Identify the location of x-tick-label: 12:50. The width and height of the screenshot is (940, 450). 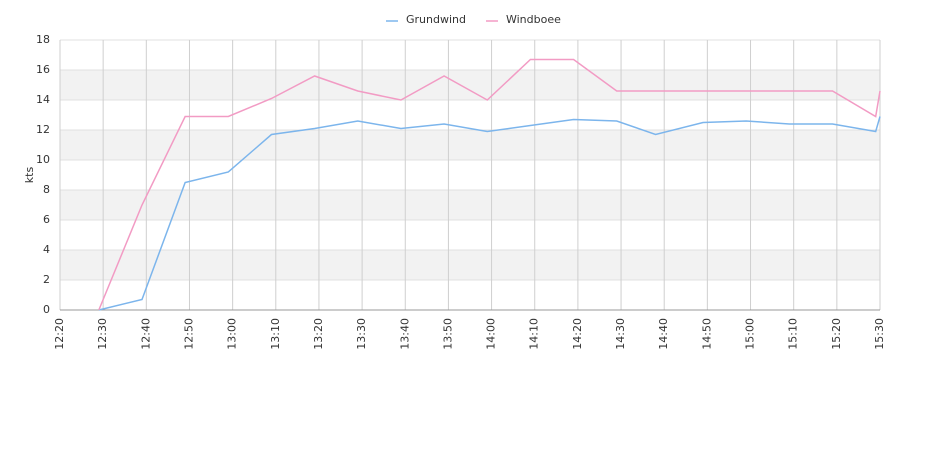
(188, 334).